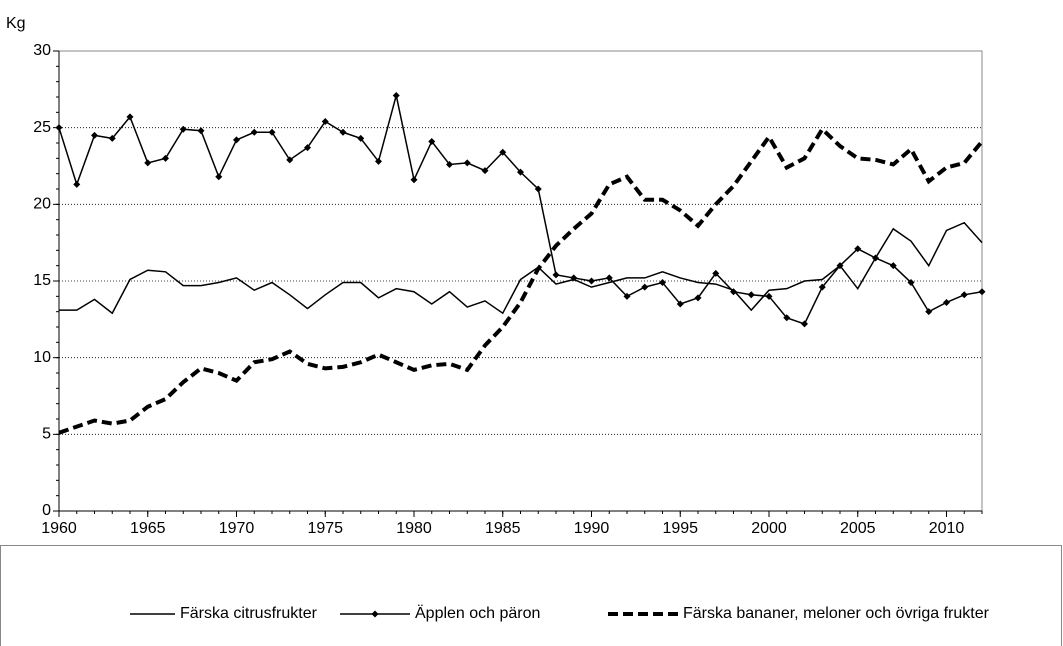 The height and width of the screenshot is (646, 1063). I want to click on x-tick-label: 1960, so click(59, 528).